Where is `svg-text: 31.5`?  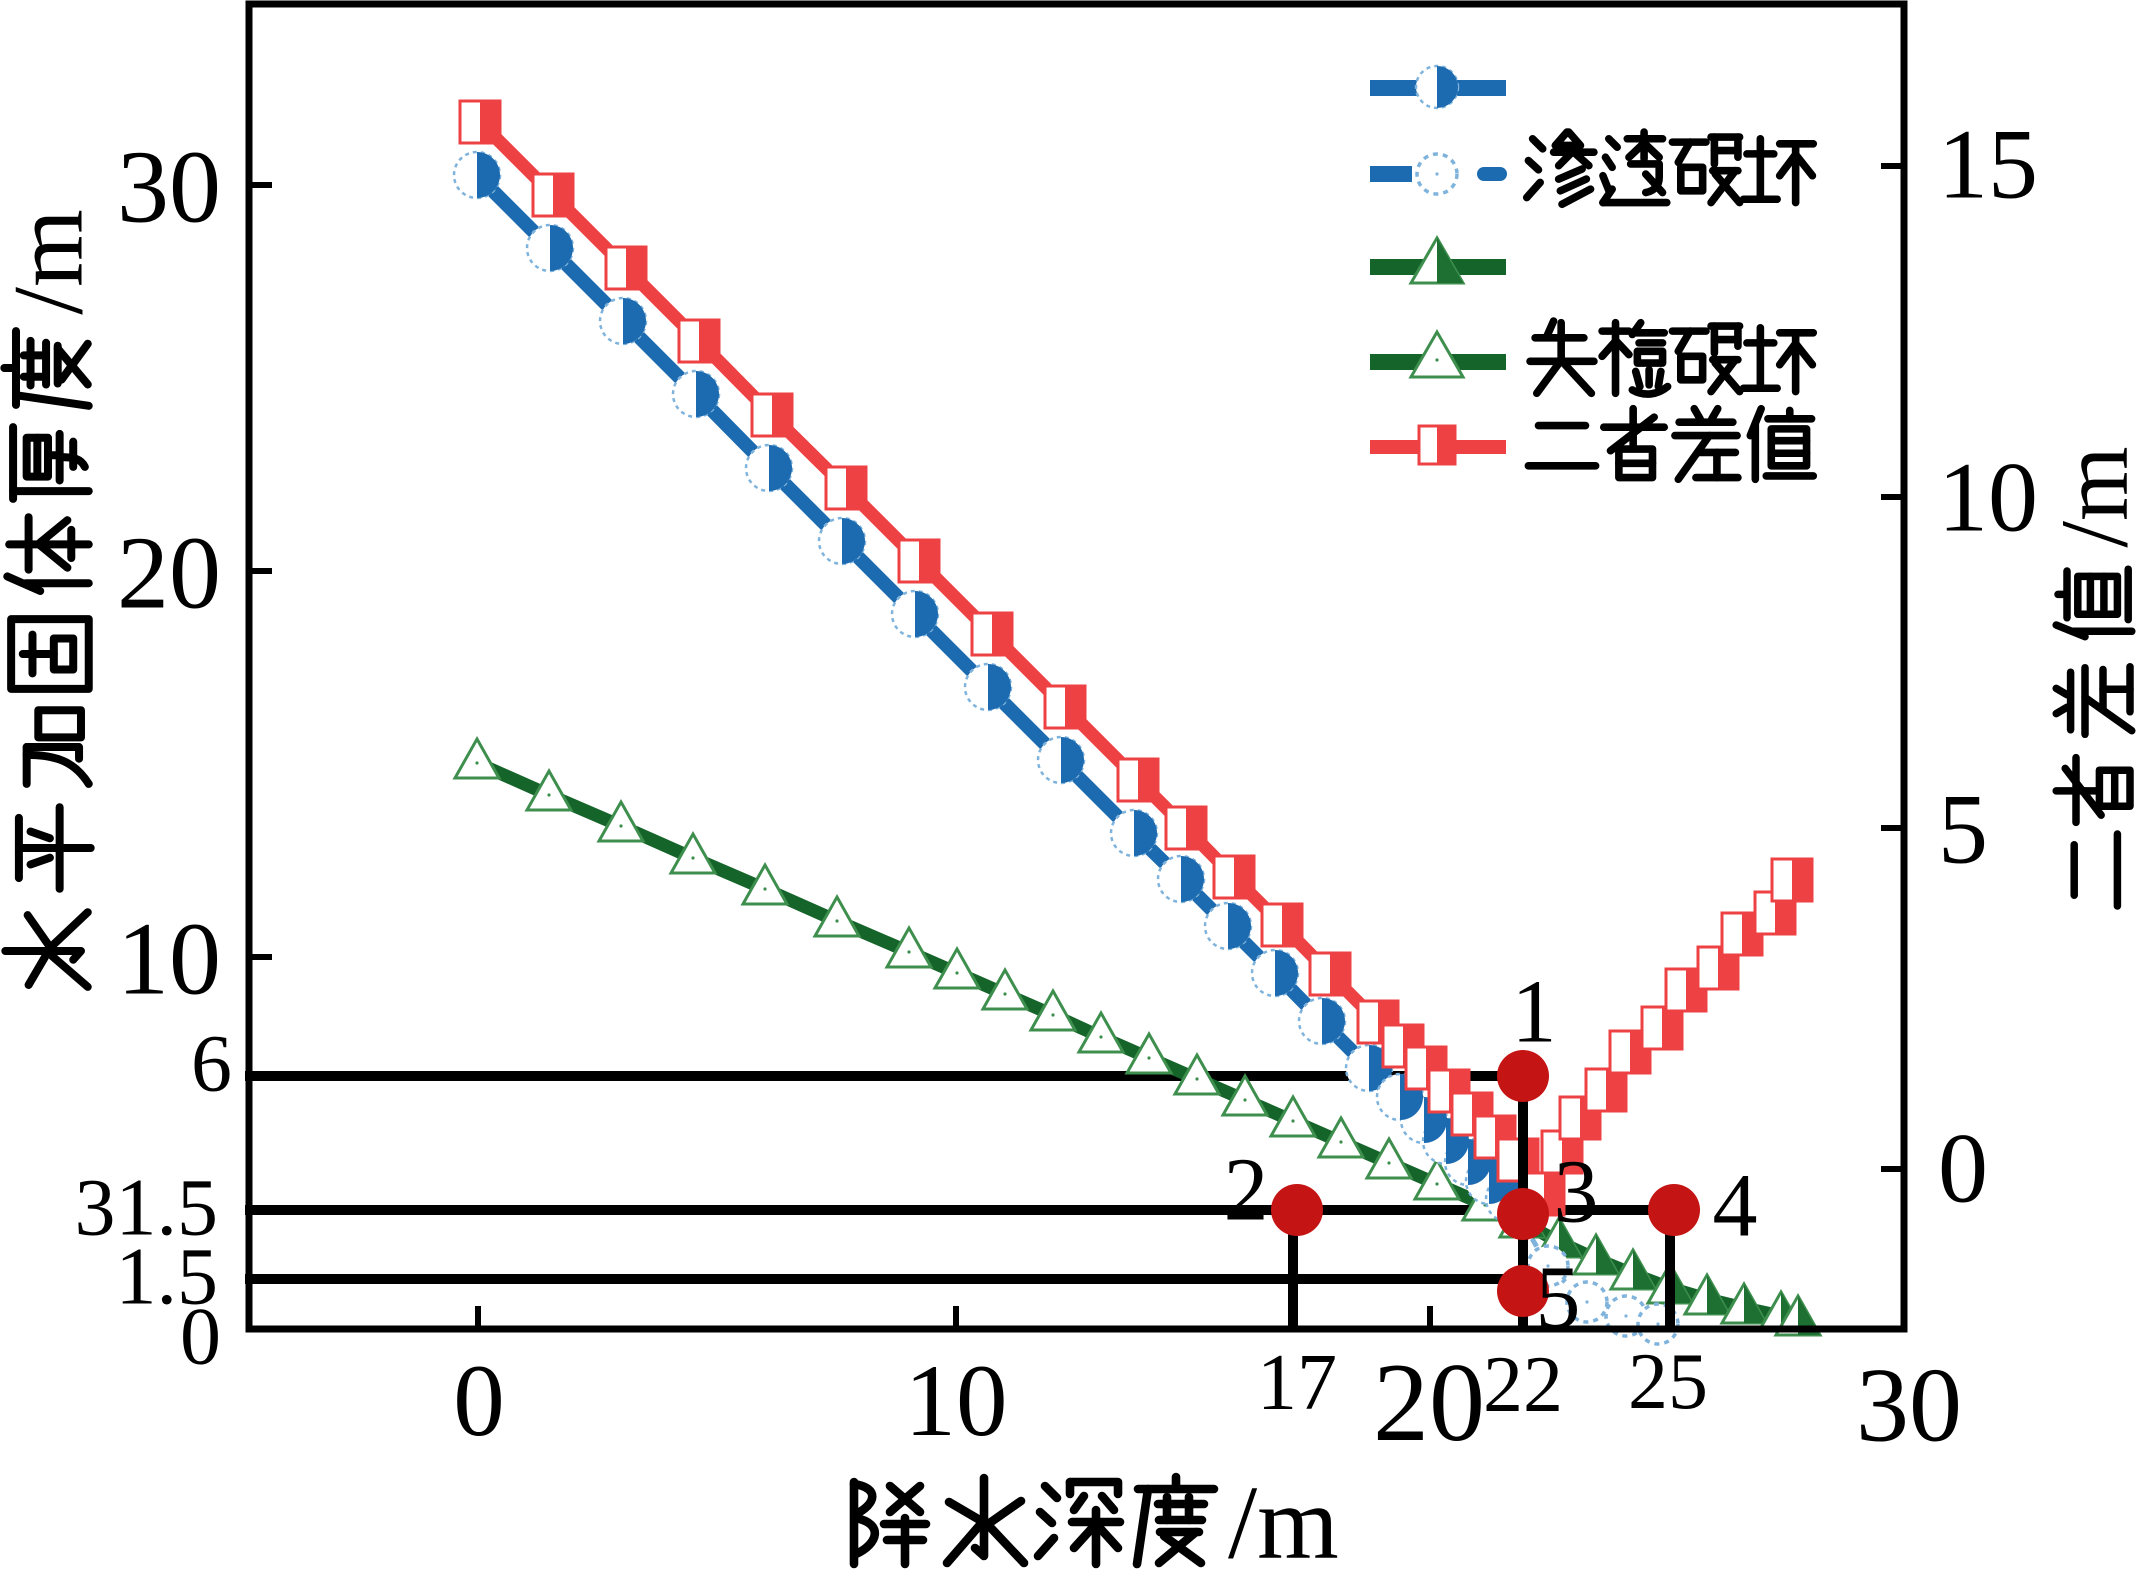
svg-text: 31.5 is located at coordinates (147, 1207).